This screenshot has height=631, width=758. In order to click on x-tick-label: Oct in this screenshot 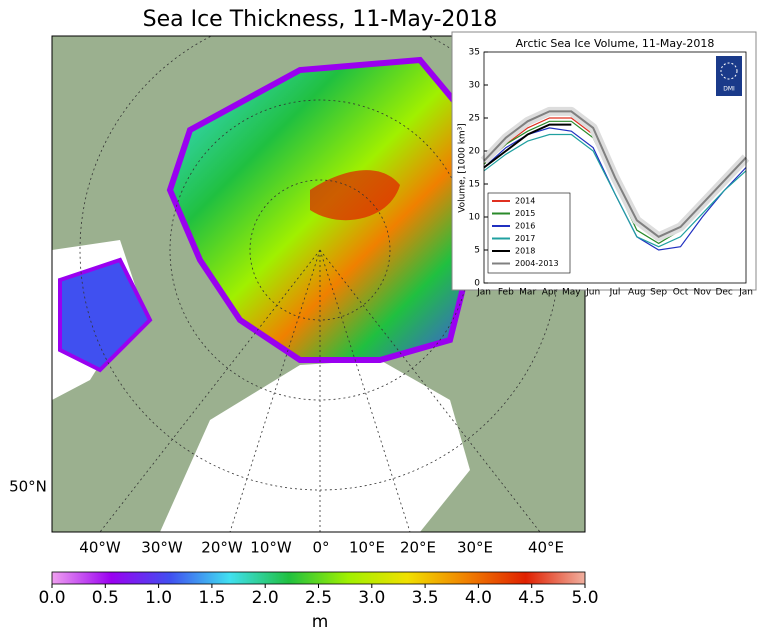, I will do `click(681, 293)`.